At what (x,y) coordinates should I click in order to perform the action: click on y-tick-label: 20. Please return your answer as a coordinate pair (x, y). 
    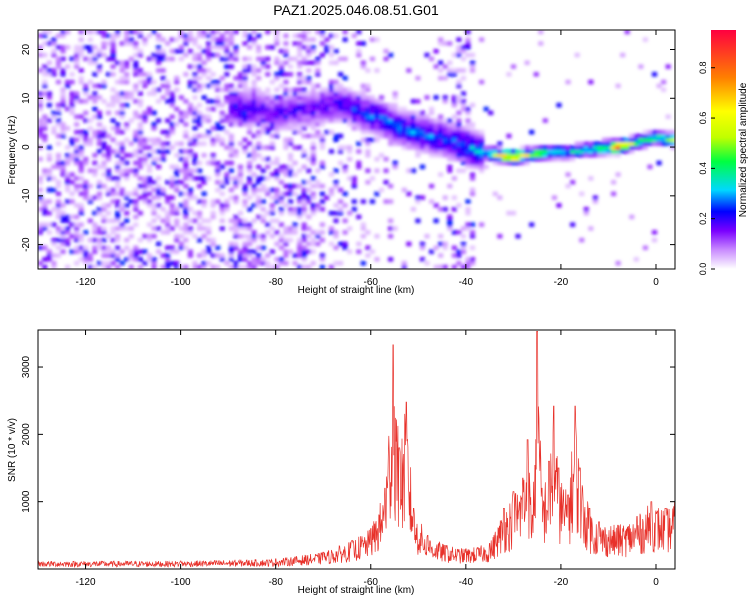
    Looking at the image, I should click on (26, 50).